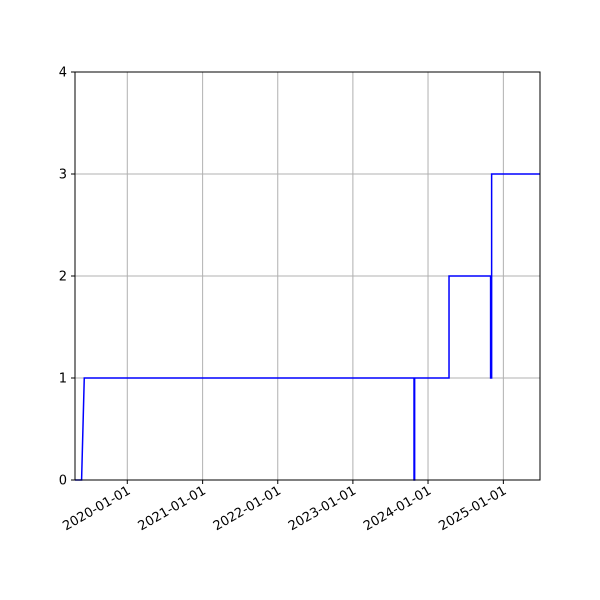 The height and width of the screenshot is (600, 600). What do you see at coordinates (63, 379) in the screenshot?
I see `y-tick-label: 1` at bounding box center [63, 379].